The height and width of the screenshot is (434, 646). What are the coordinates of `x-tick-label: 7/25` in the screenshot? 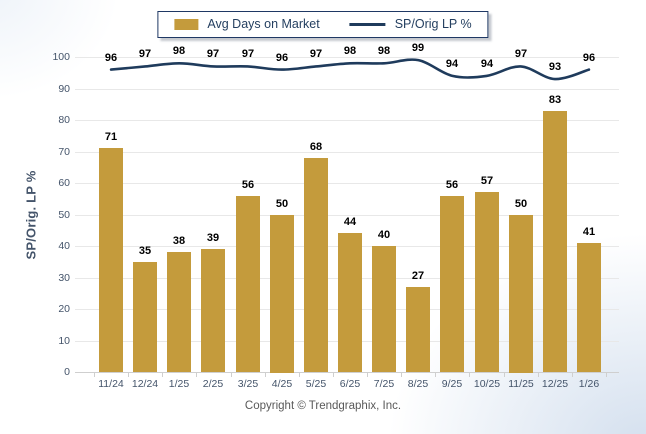 It's located at (384, 384).